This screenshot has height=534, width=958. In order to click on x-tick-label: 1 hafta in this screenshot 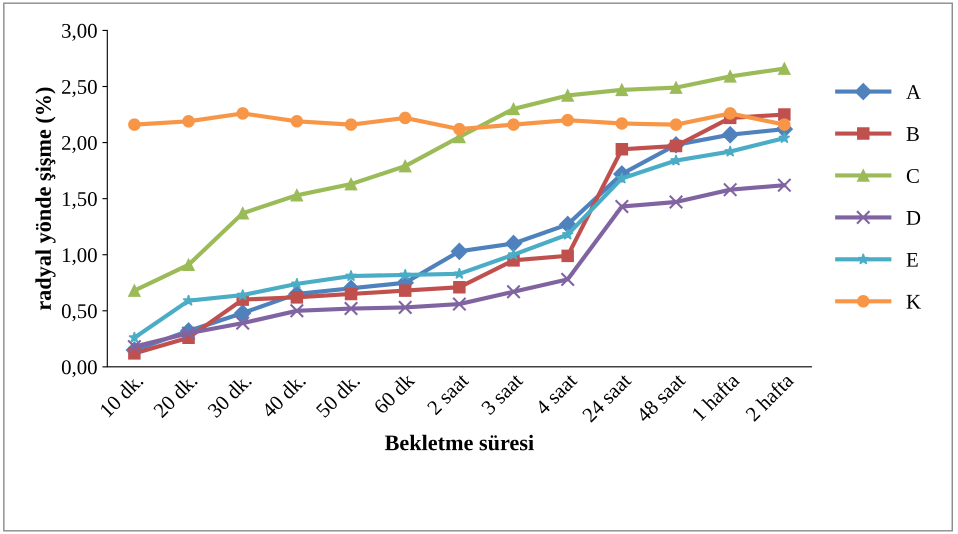, I will do `click(715, 397)`.